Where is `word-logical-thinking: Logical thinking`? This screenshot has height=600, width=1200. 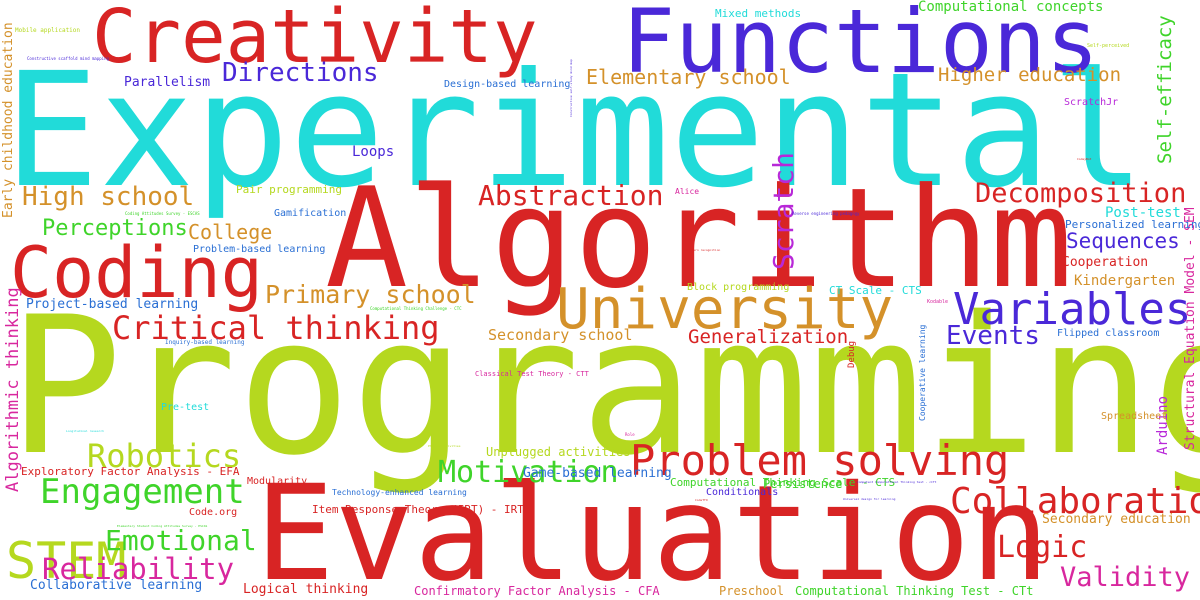 word-logical-thinking: Logical thinking is located at coordinates (306, 589).